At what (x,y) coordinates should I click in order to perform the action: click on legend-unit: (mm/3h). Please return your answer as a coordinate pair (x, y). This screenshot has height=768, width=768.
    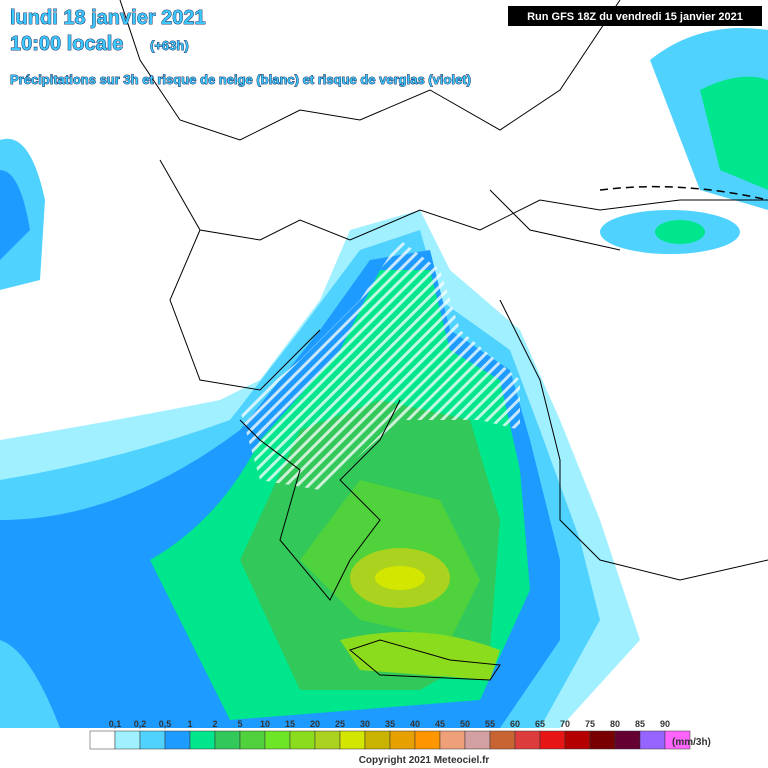
    Looking at the image, I should click on (691, 742).